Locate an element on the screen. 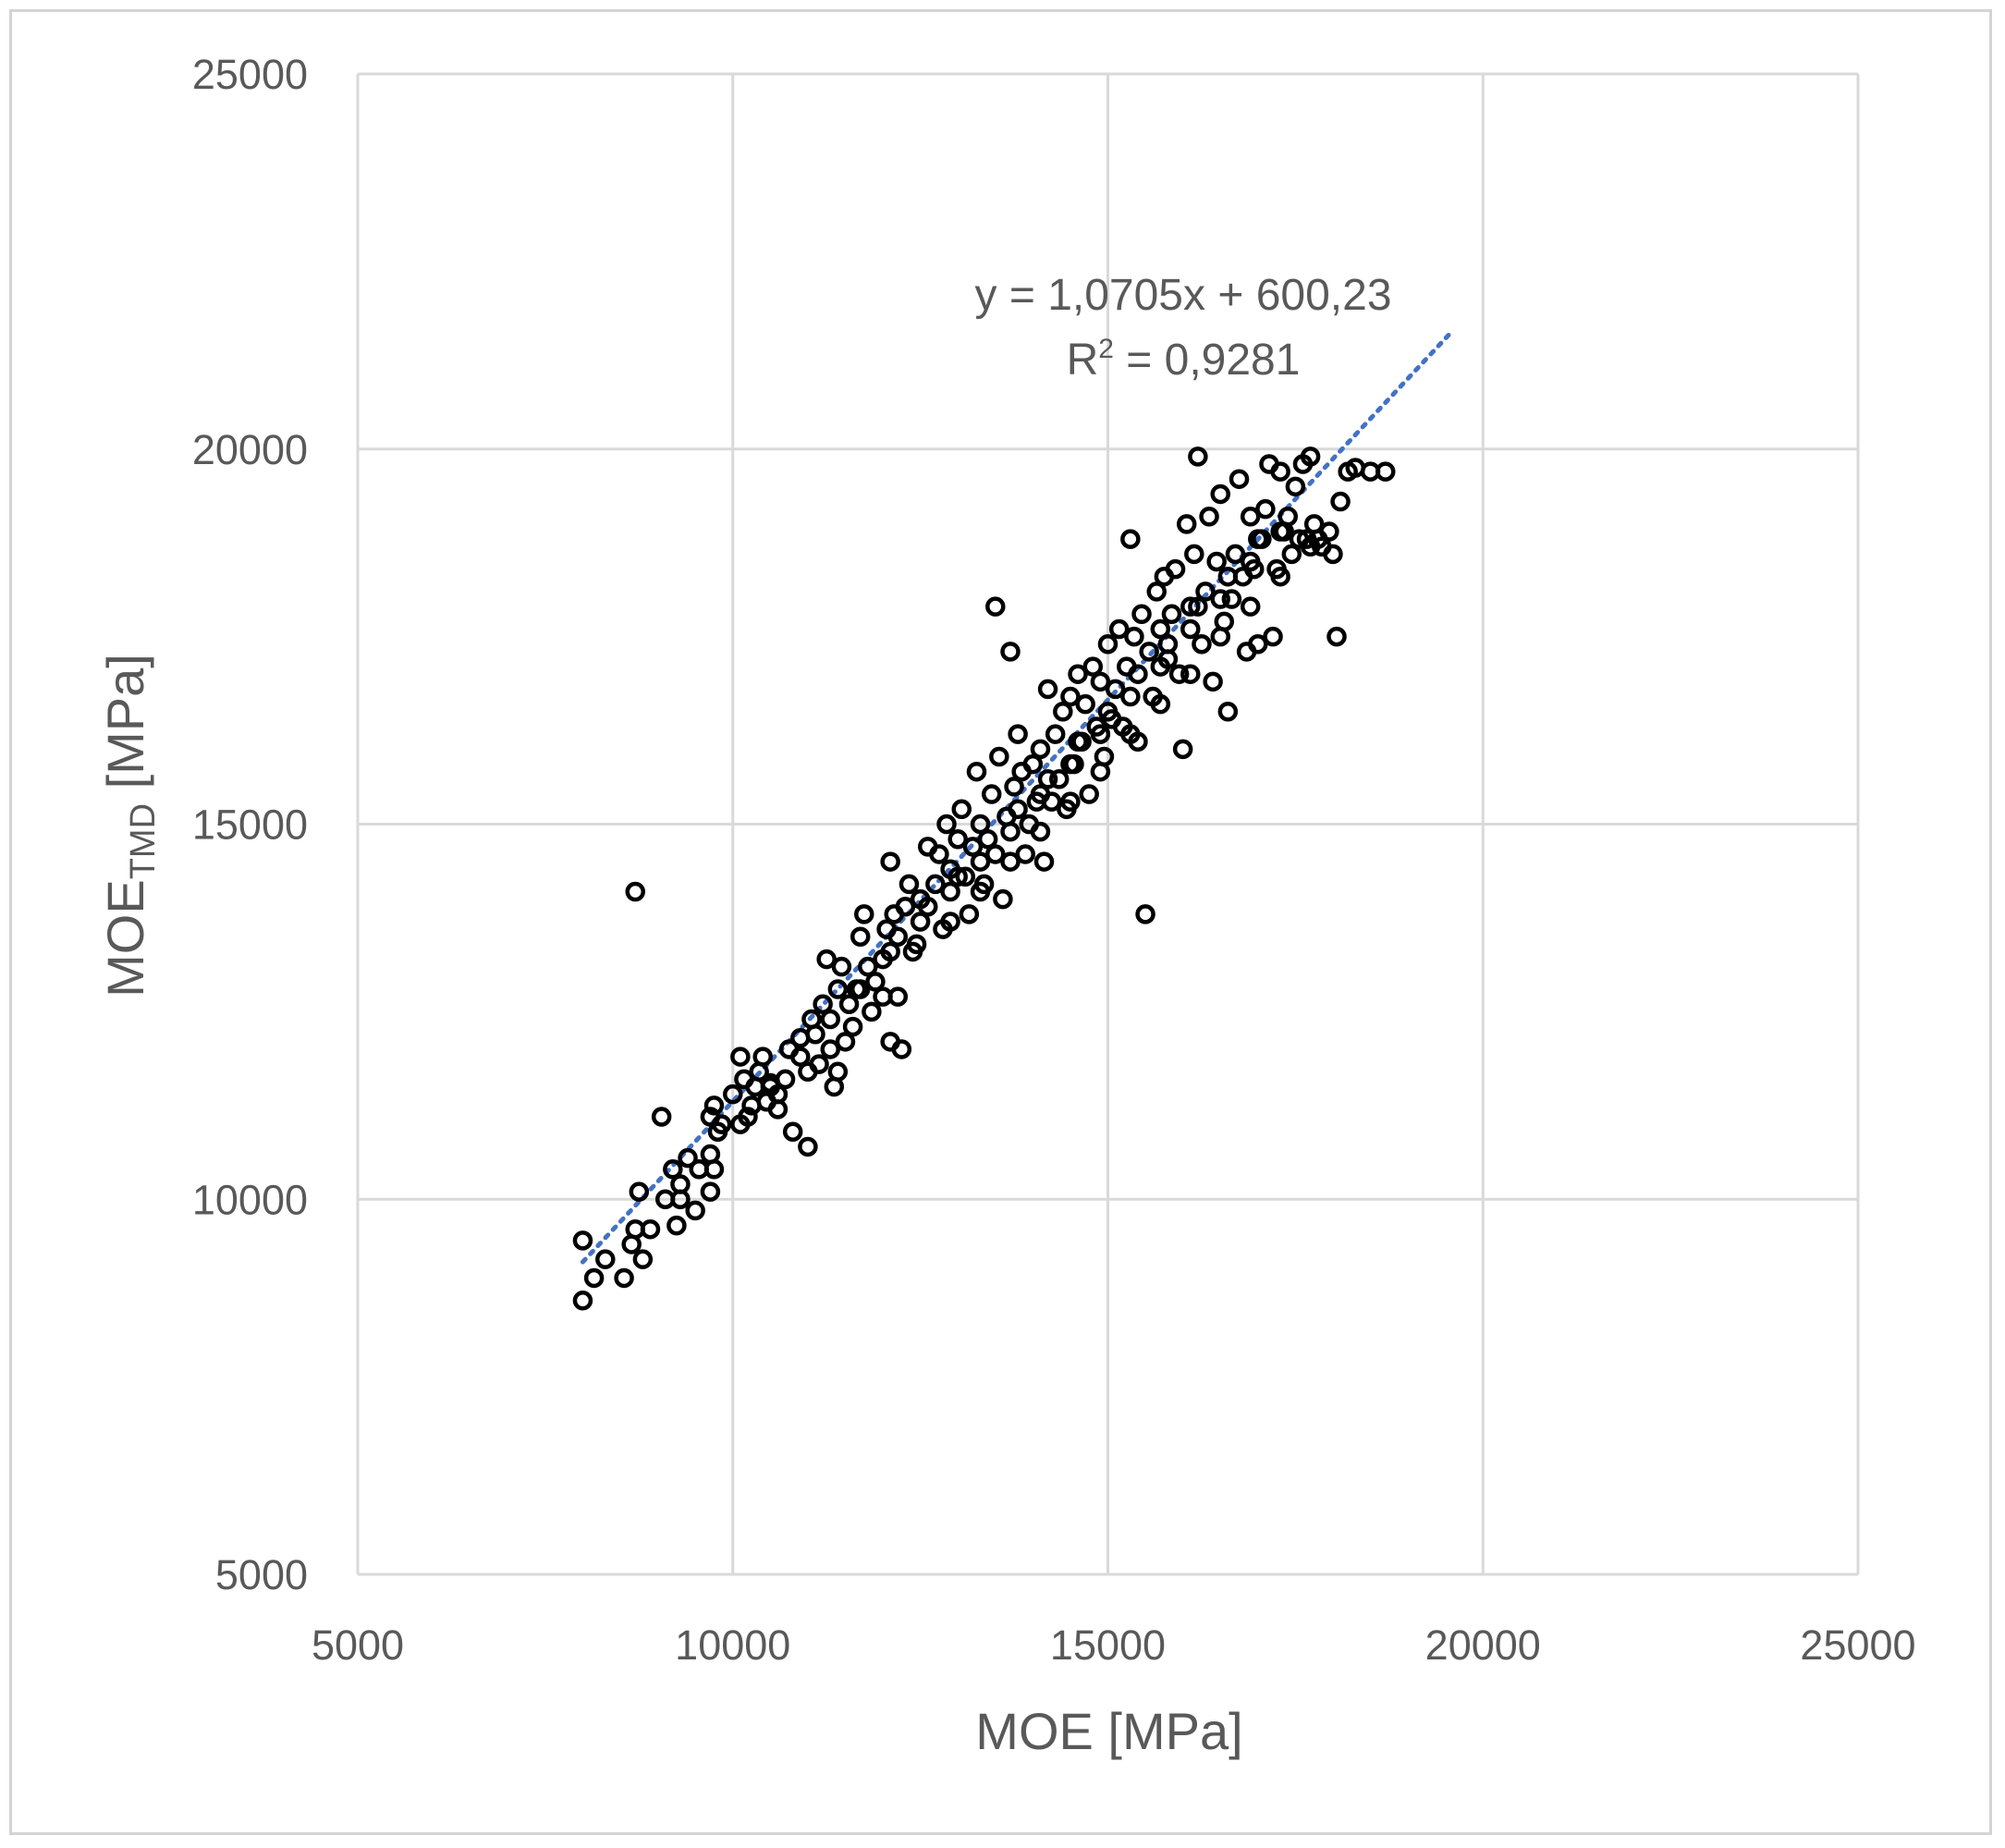 The image size is (2005, 1848). y-tick-label: 15000 is located at coordinates (250, 825).